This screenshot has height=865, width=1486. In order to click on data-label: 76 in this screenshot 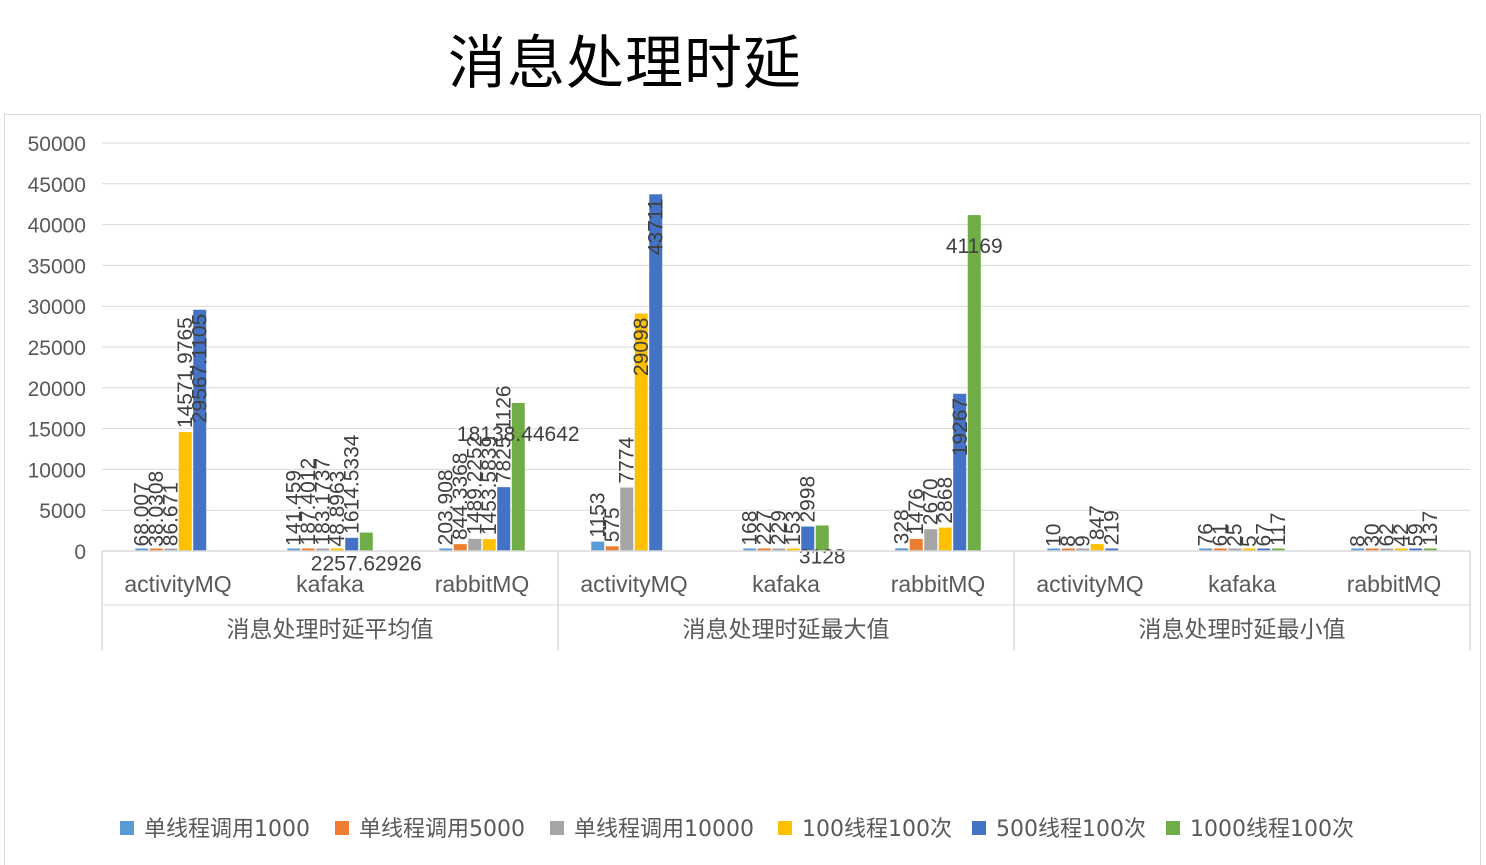, I will do `click(1206, 534)`.